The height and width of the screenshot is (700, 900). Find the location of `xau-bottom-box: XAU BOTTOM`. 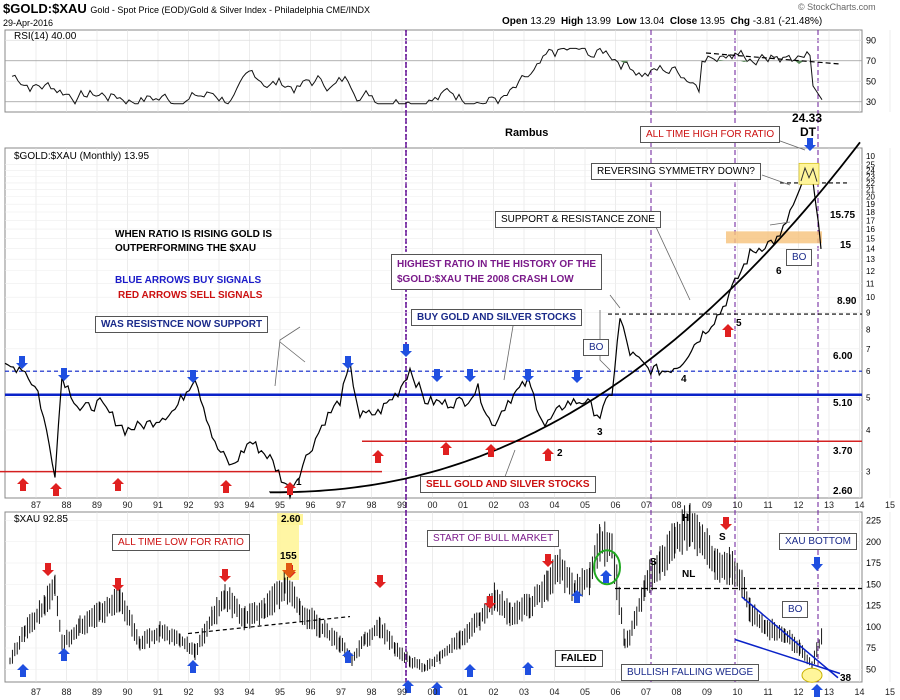

xau-bottom-box: XAU BOTTOM is located at coordinates (818, 541).